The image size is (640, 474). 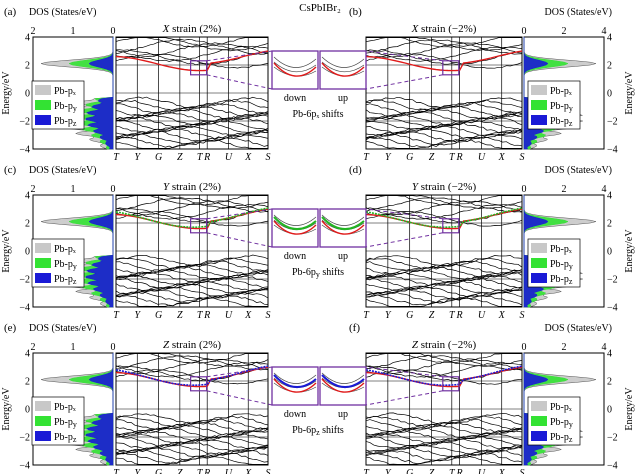 I want to click on zoom-inset-down, so click(x=295, y=70).